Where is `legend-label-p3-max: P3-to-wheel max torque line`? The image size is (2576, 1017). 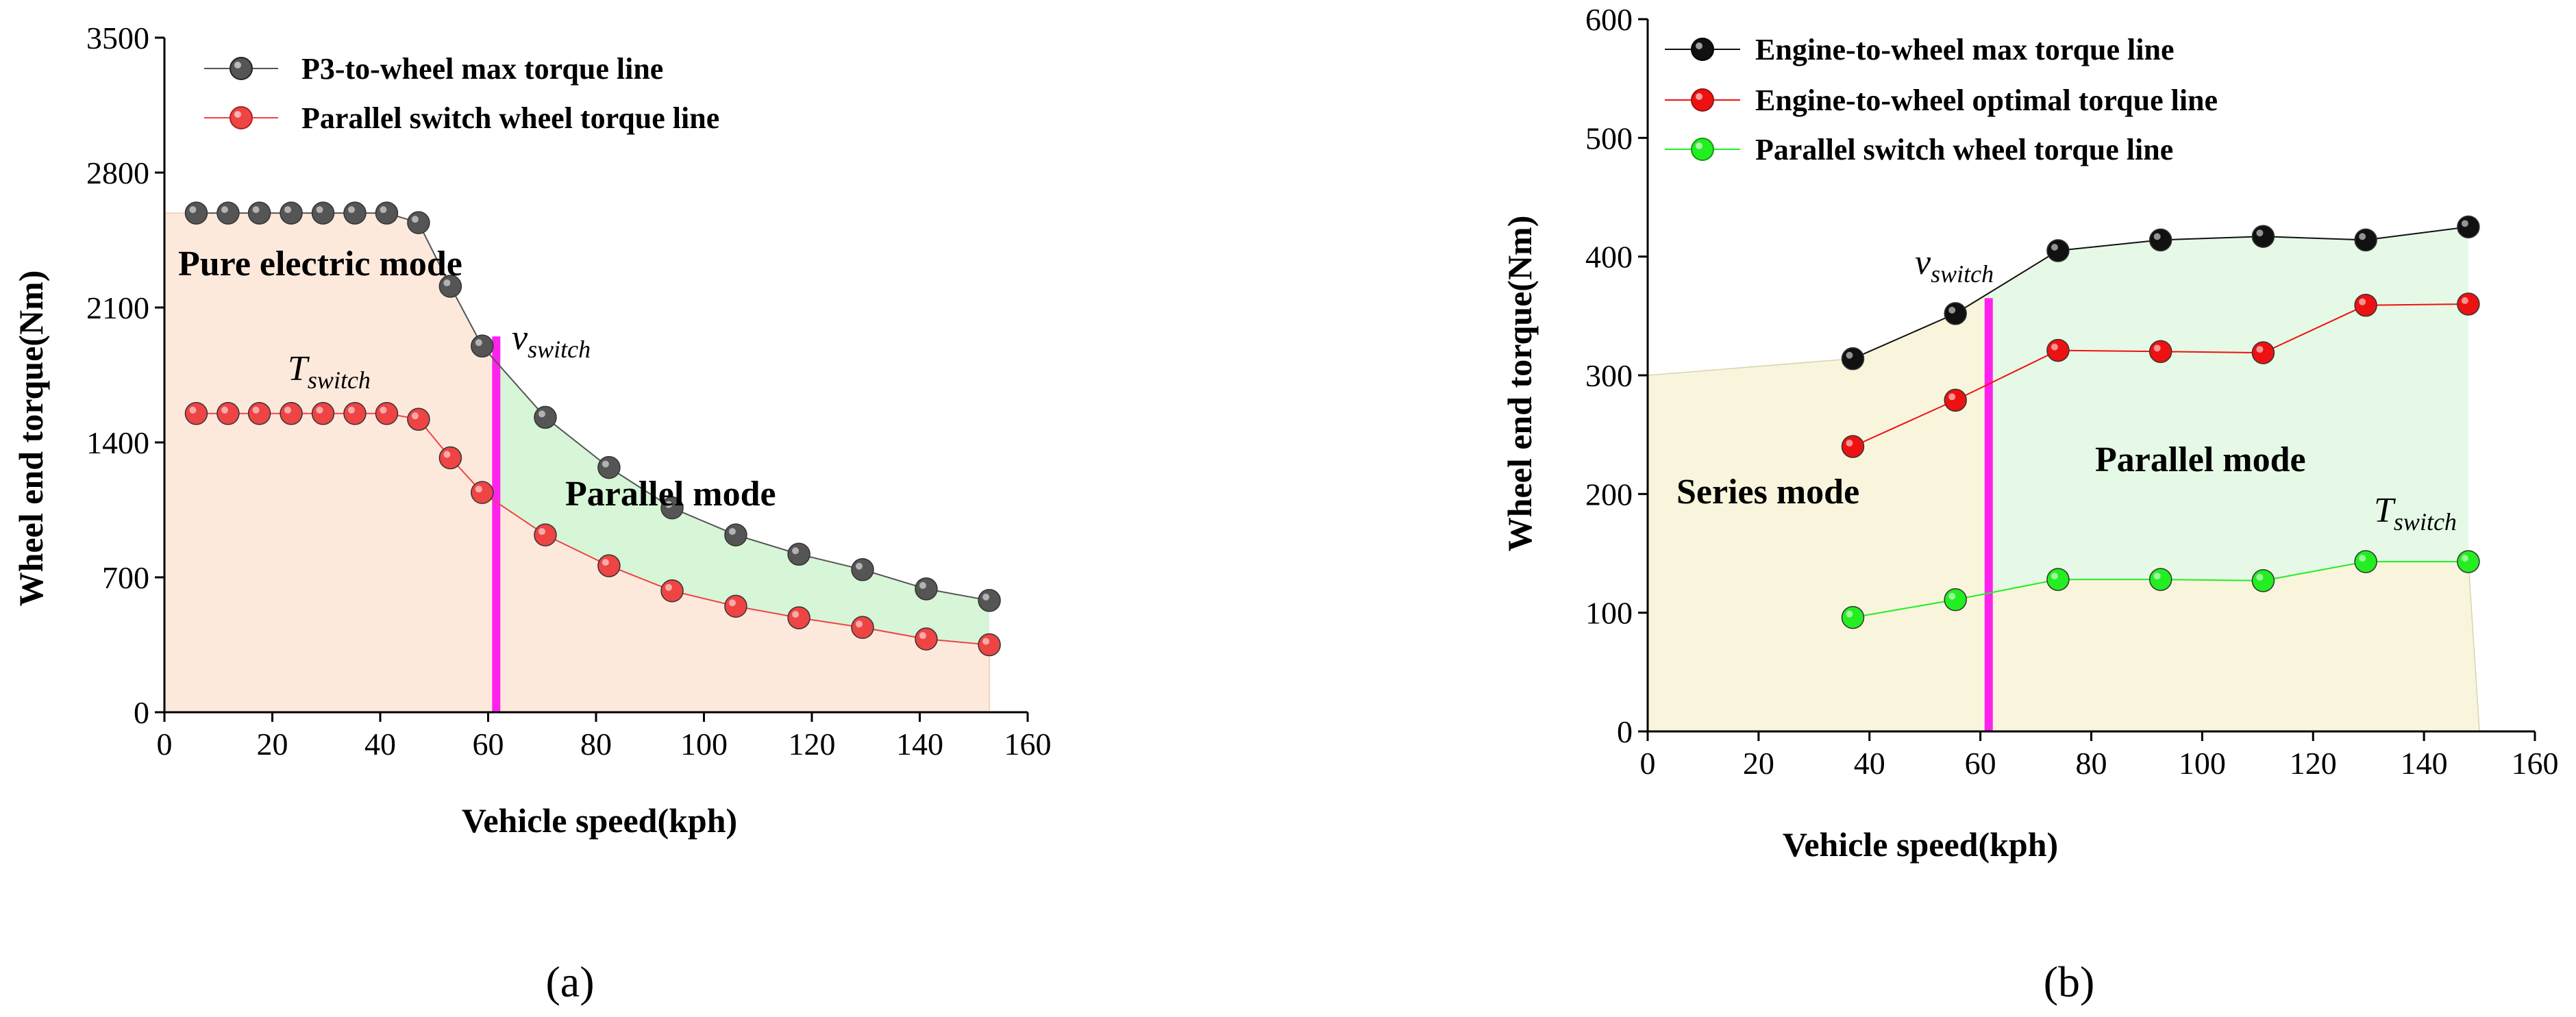
legend-label-p3-max: P3-to-wheel max torque line is located at coordinates (482, 69).